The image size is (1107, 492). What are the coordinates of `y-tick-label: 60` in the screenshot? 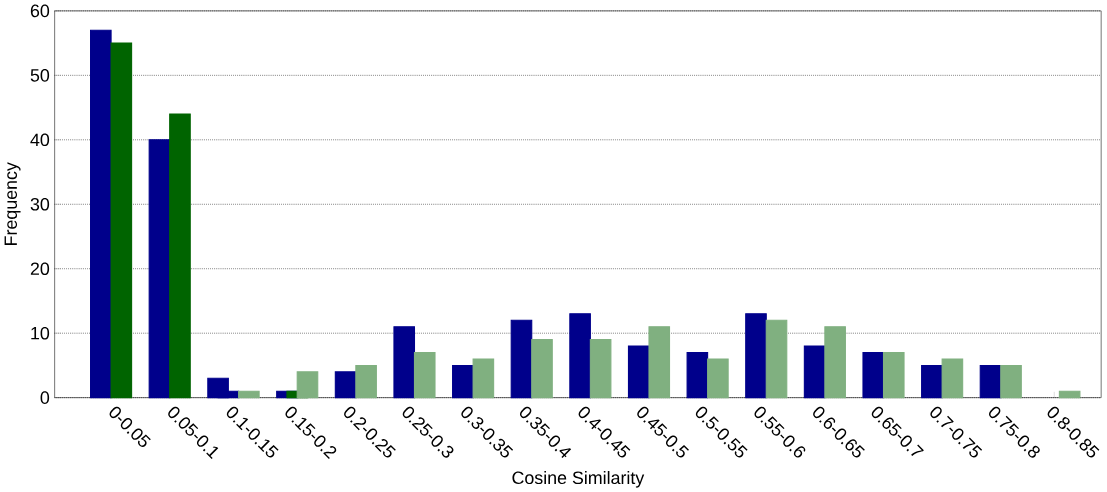 It's located at (40, 11).